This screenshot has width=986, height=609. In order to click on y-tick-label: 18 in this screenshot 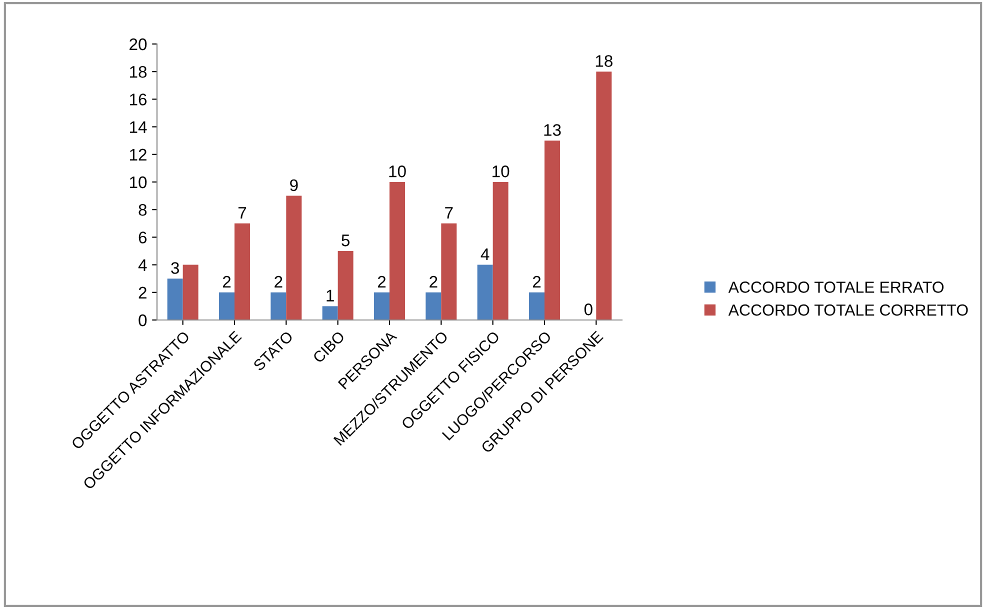, I will do `click(138, 72)`.